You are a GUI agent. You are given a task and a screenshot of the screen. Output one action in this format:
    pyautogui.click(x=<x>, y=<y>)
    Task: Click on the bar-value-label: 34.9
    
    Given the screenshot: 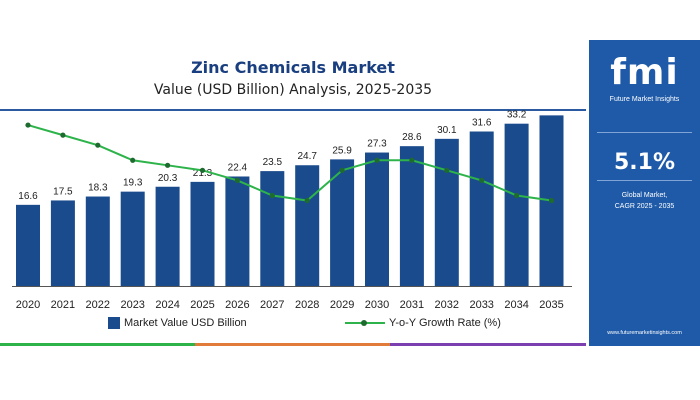 What is the action you would take?
    pyautogui.click(x=552, y=111)
    